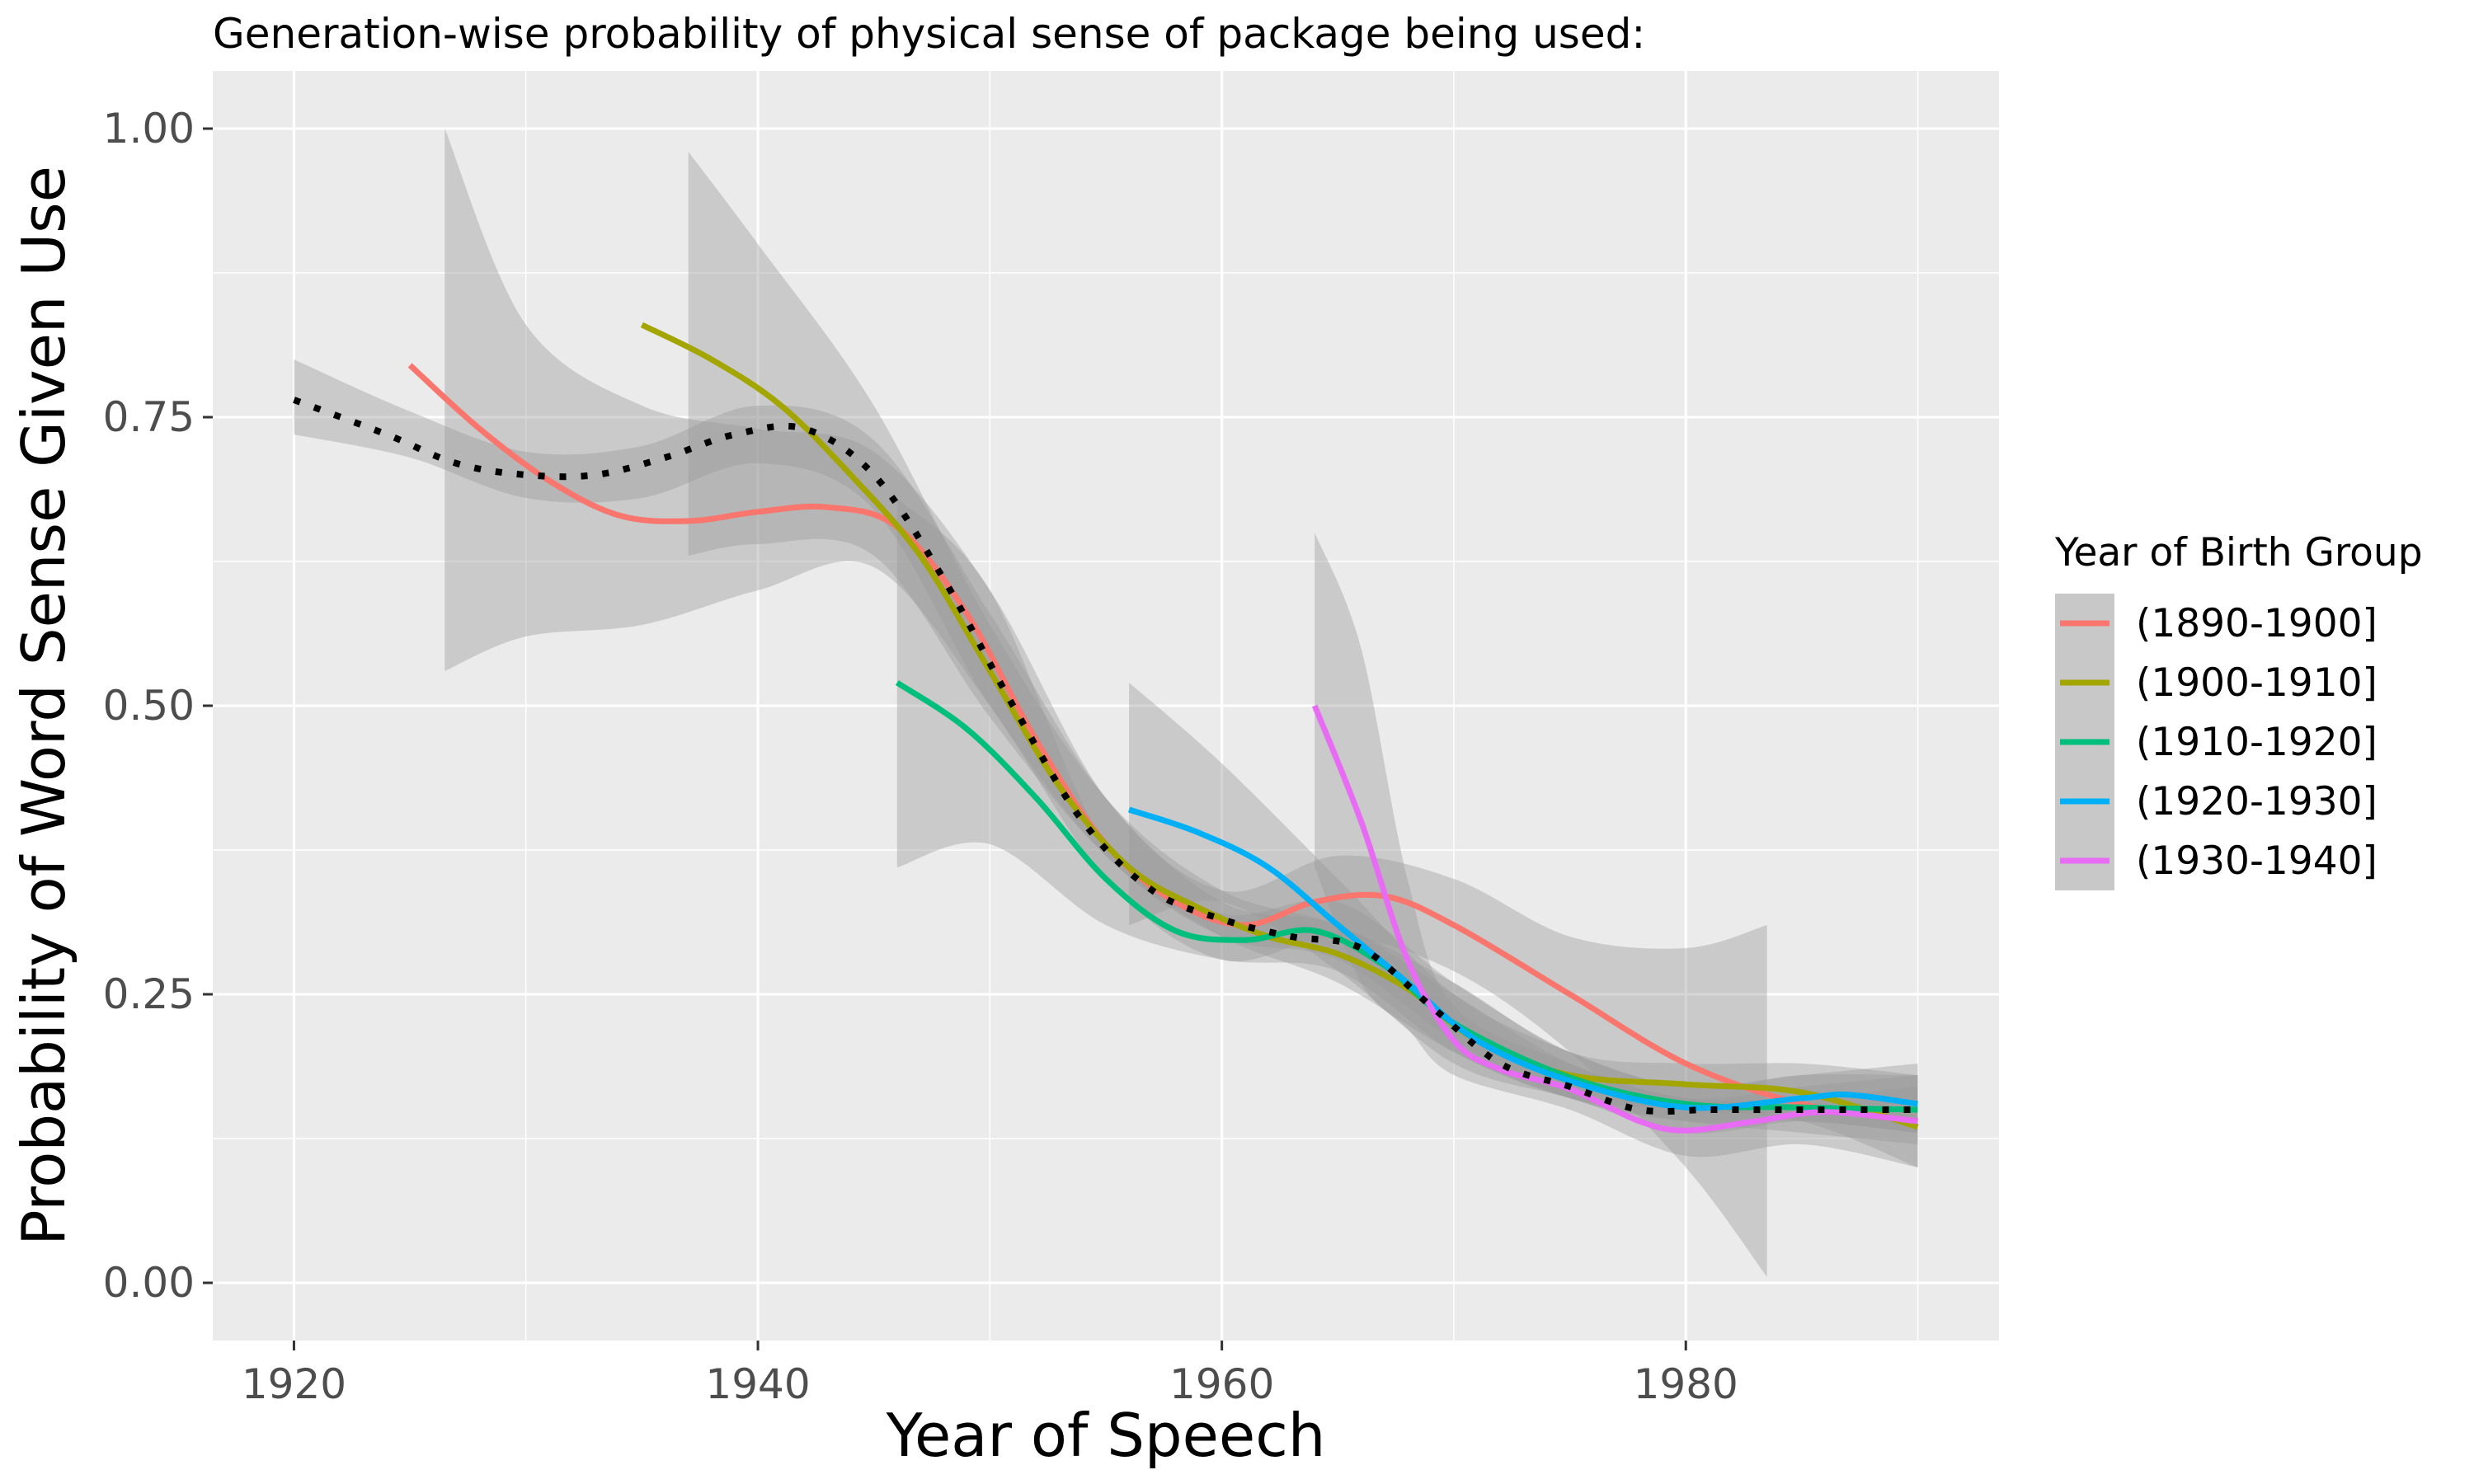  What do you see at coordinates (149, 706) in the screenshot?
I see `y-tick-label: 0.50` at bounding box center [149, 706].